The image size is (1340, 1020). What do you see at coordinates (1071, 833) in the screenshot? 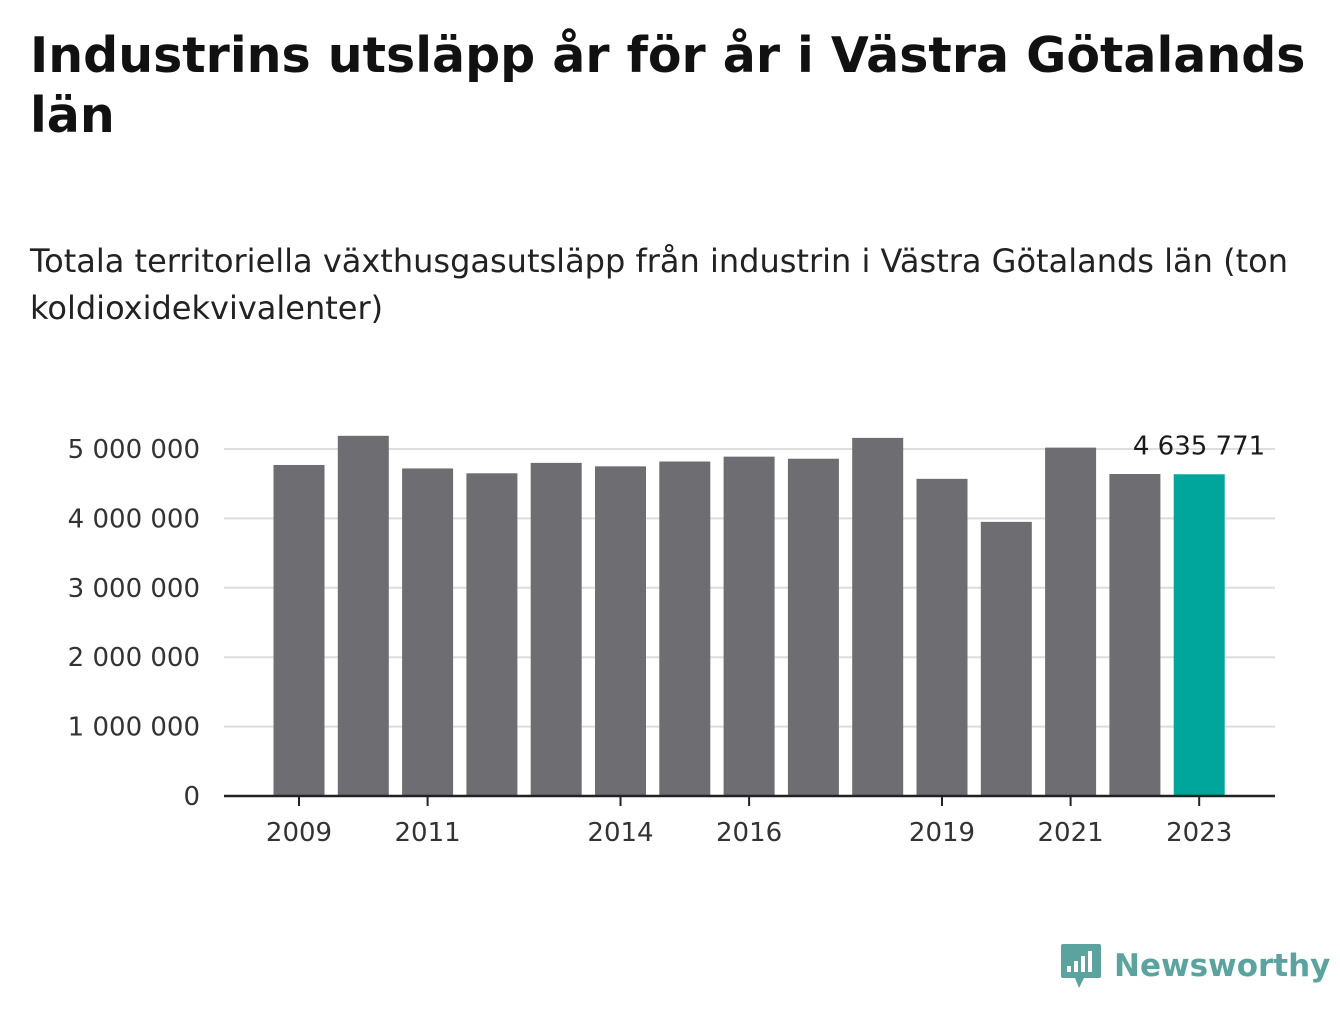
I see `x-tick-label: 2021` at bounding box center [1071, 833].